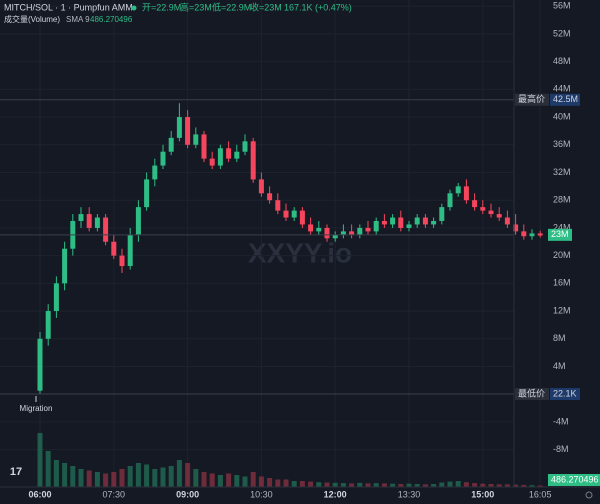 The height and width of the screenshot is (504, 600). Describe the element at coordinates (562, 227) in the screenshot. I see `y-tick-label: 24M` at that location.